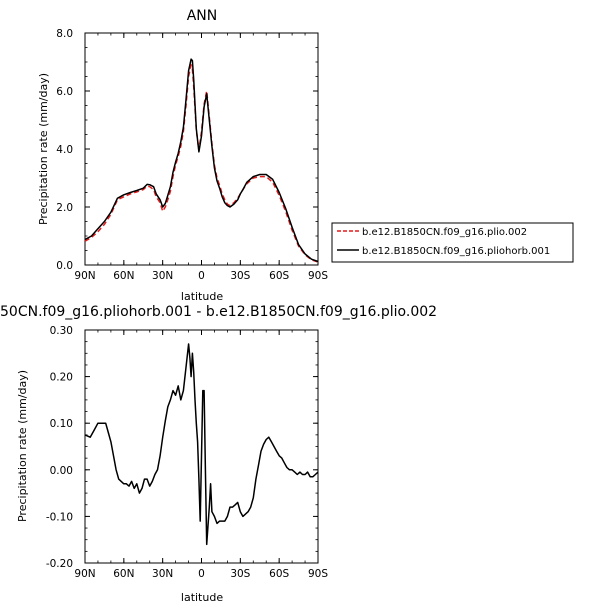 This screenshot has height=609, width=610. Describe the element at coordinates (61, 471) in the screenshot. I see `y-tick-label: 0.00` at that location.